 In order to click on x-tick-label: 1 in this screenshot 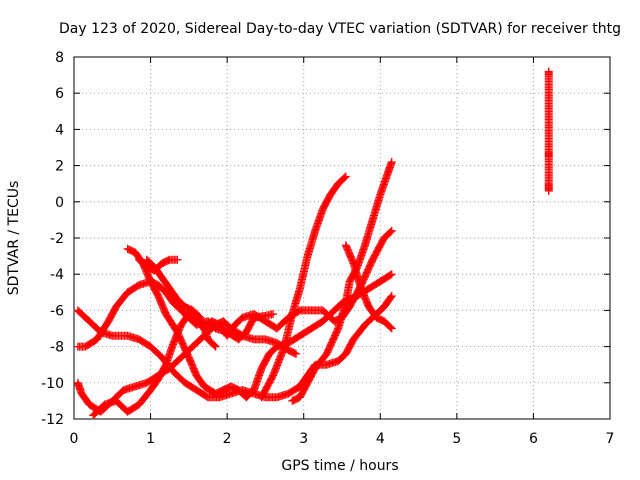, I will do `click(150, 439)`.